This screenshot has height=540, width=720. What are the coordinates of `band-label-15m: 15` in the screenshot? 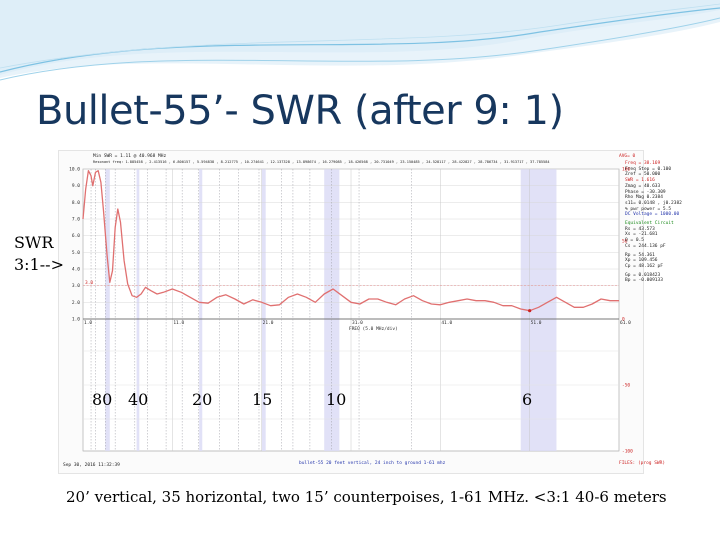 It's located at (262, 399).